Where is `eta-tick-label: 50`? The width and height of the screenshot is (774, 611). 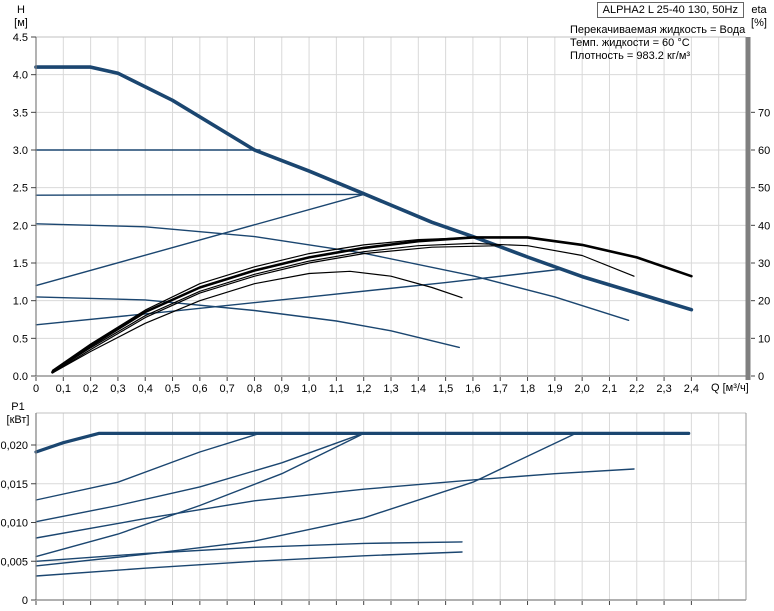 eta-tick-label: 50 is located at coordinates (764, 189).